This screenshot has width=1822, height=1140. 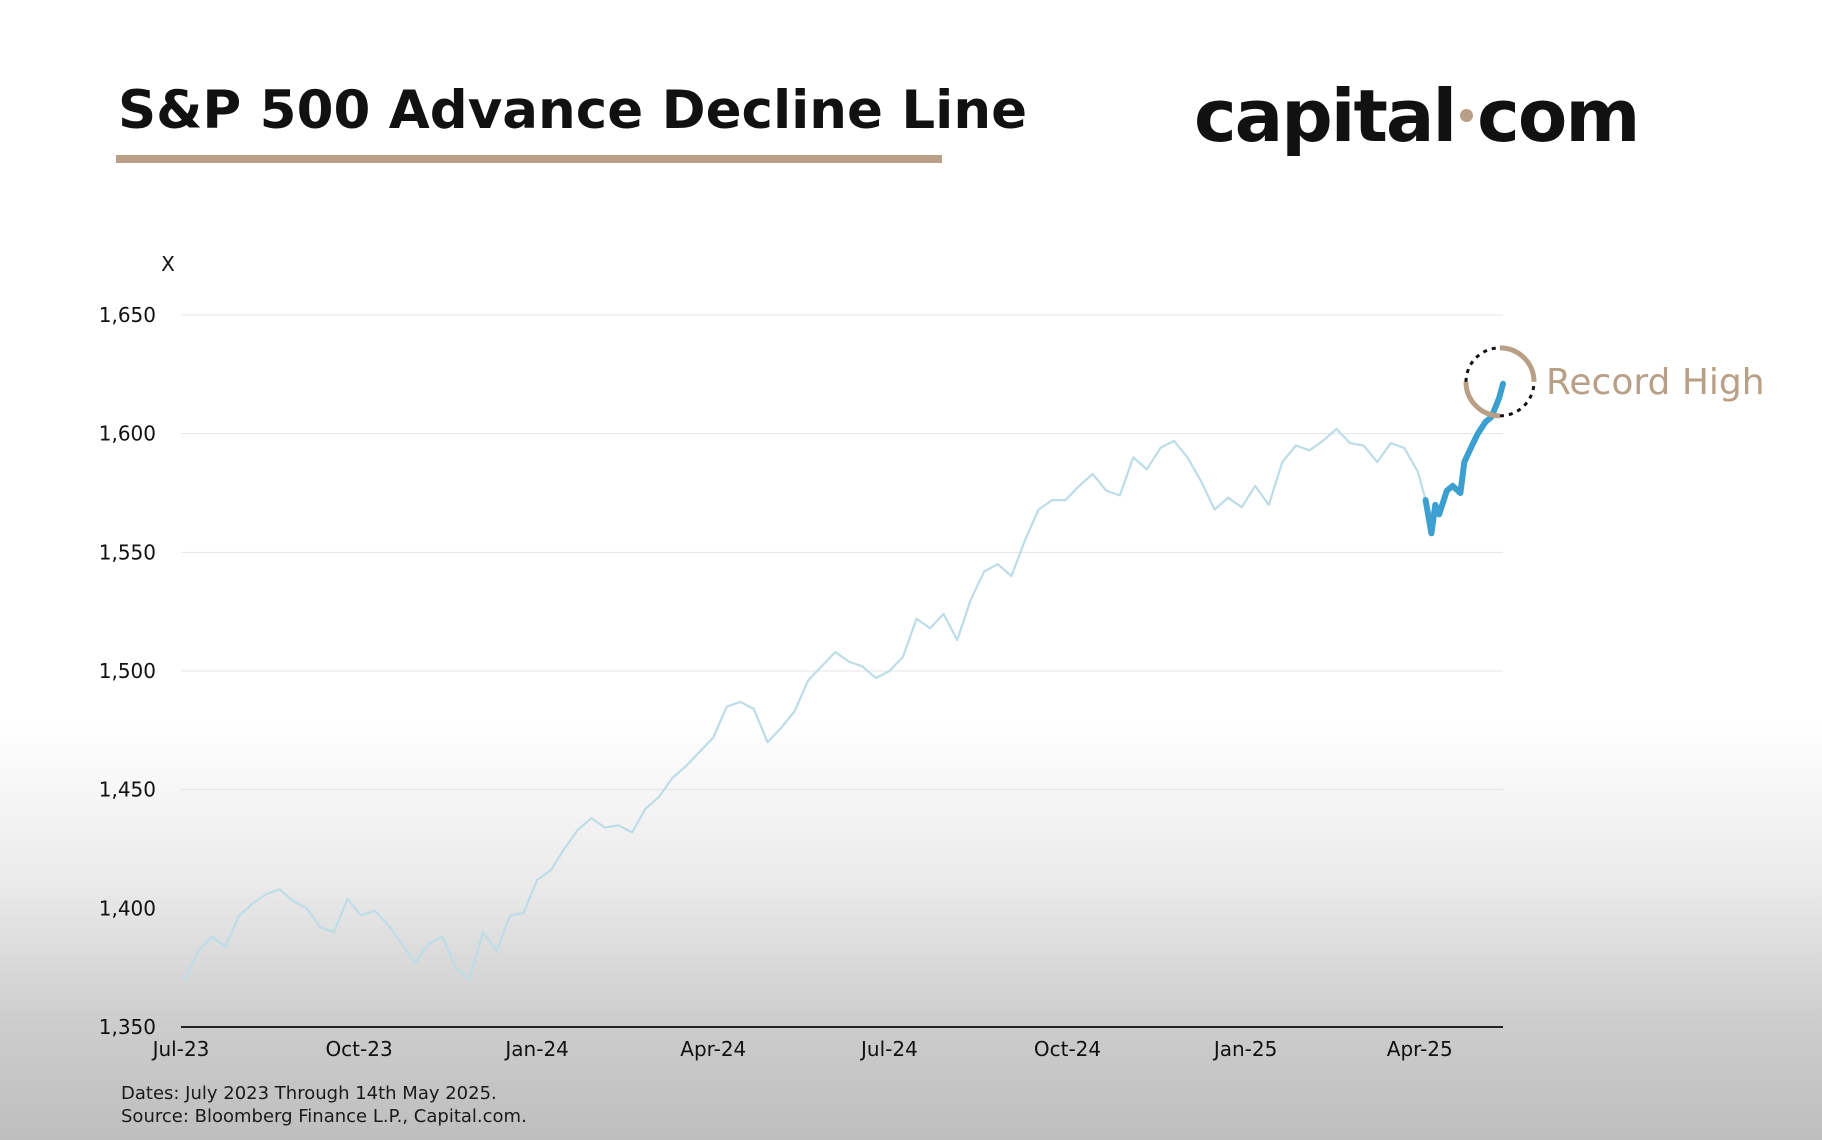 What do you see at coordinates (573, 110) in the screenshot?
I see `chart-title: S&P 500 Advance Decline Line` at bounding box center [573, 110].